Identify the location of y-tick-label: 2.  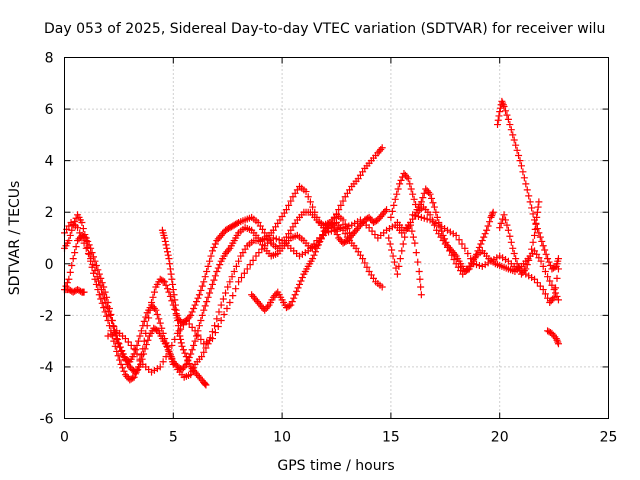
(49, 213).